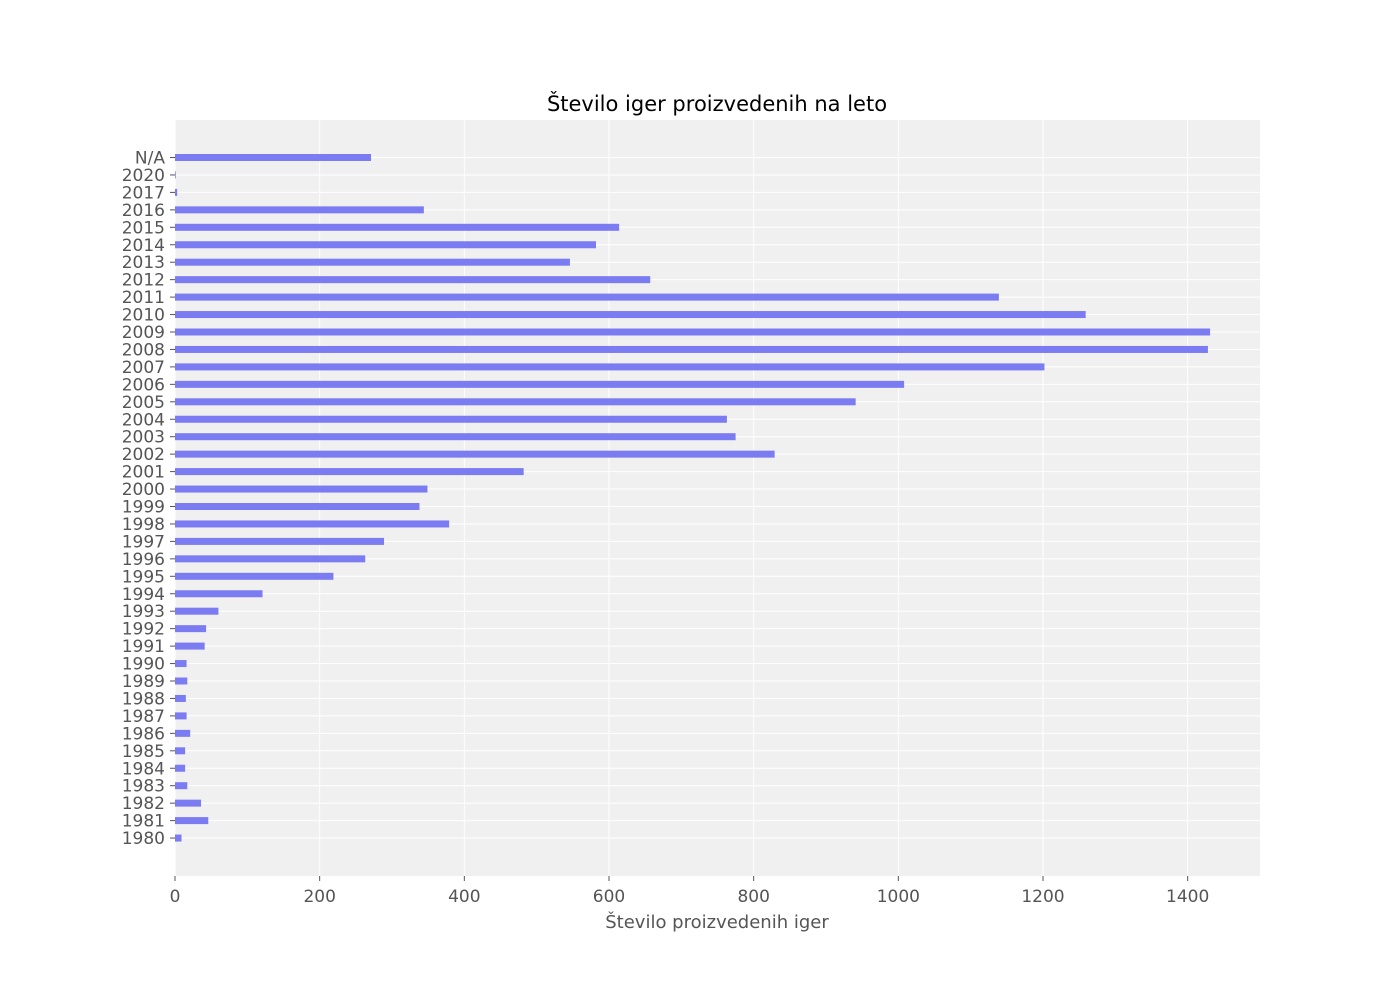  What do you see at coordinates (609, 897) in the screenshot?
I see `x-tick-label: 600` at bounding box center [609, 897].